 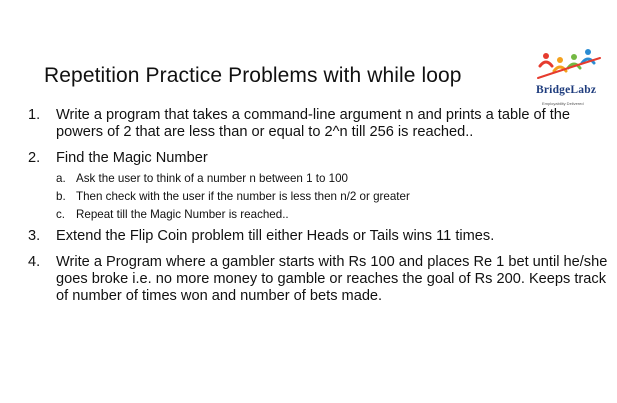 I want to click on sub-item-letter: c., so click(x=61, y=214).